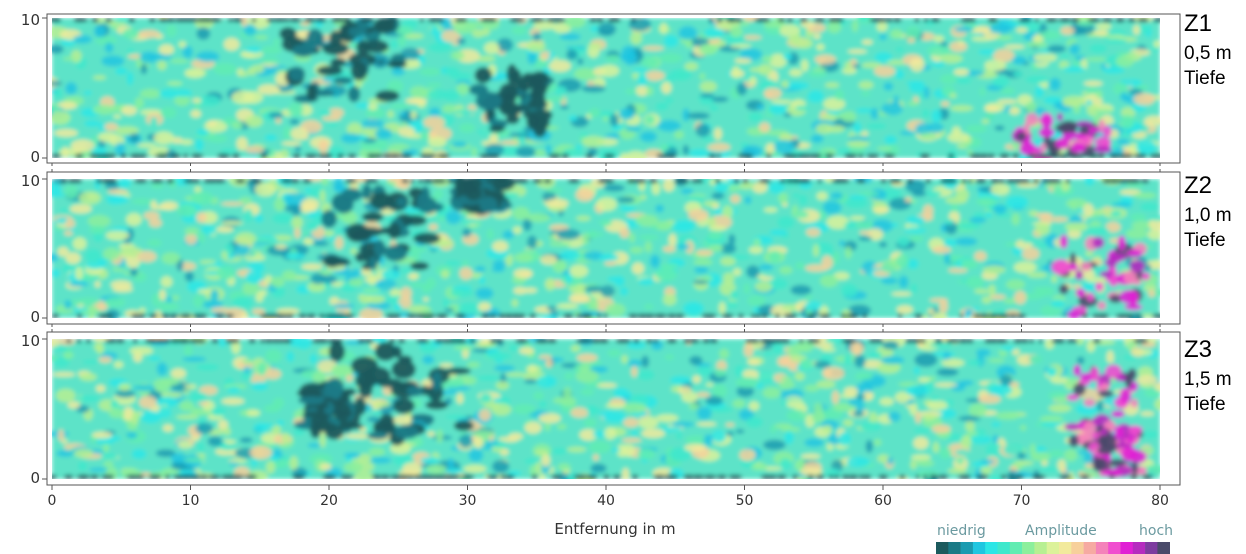 The image size is (1246, 554). What do you see at coordinates (1205, 78) in the screenshot?
I see `panel-depth-label-z1: Tiefe` at bounding box center [1205, 78].